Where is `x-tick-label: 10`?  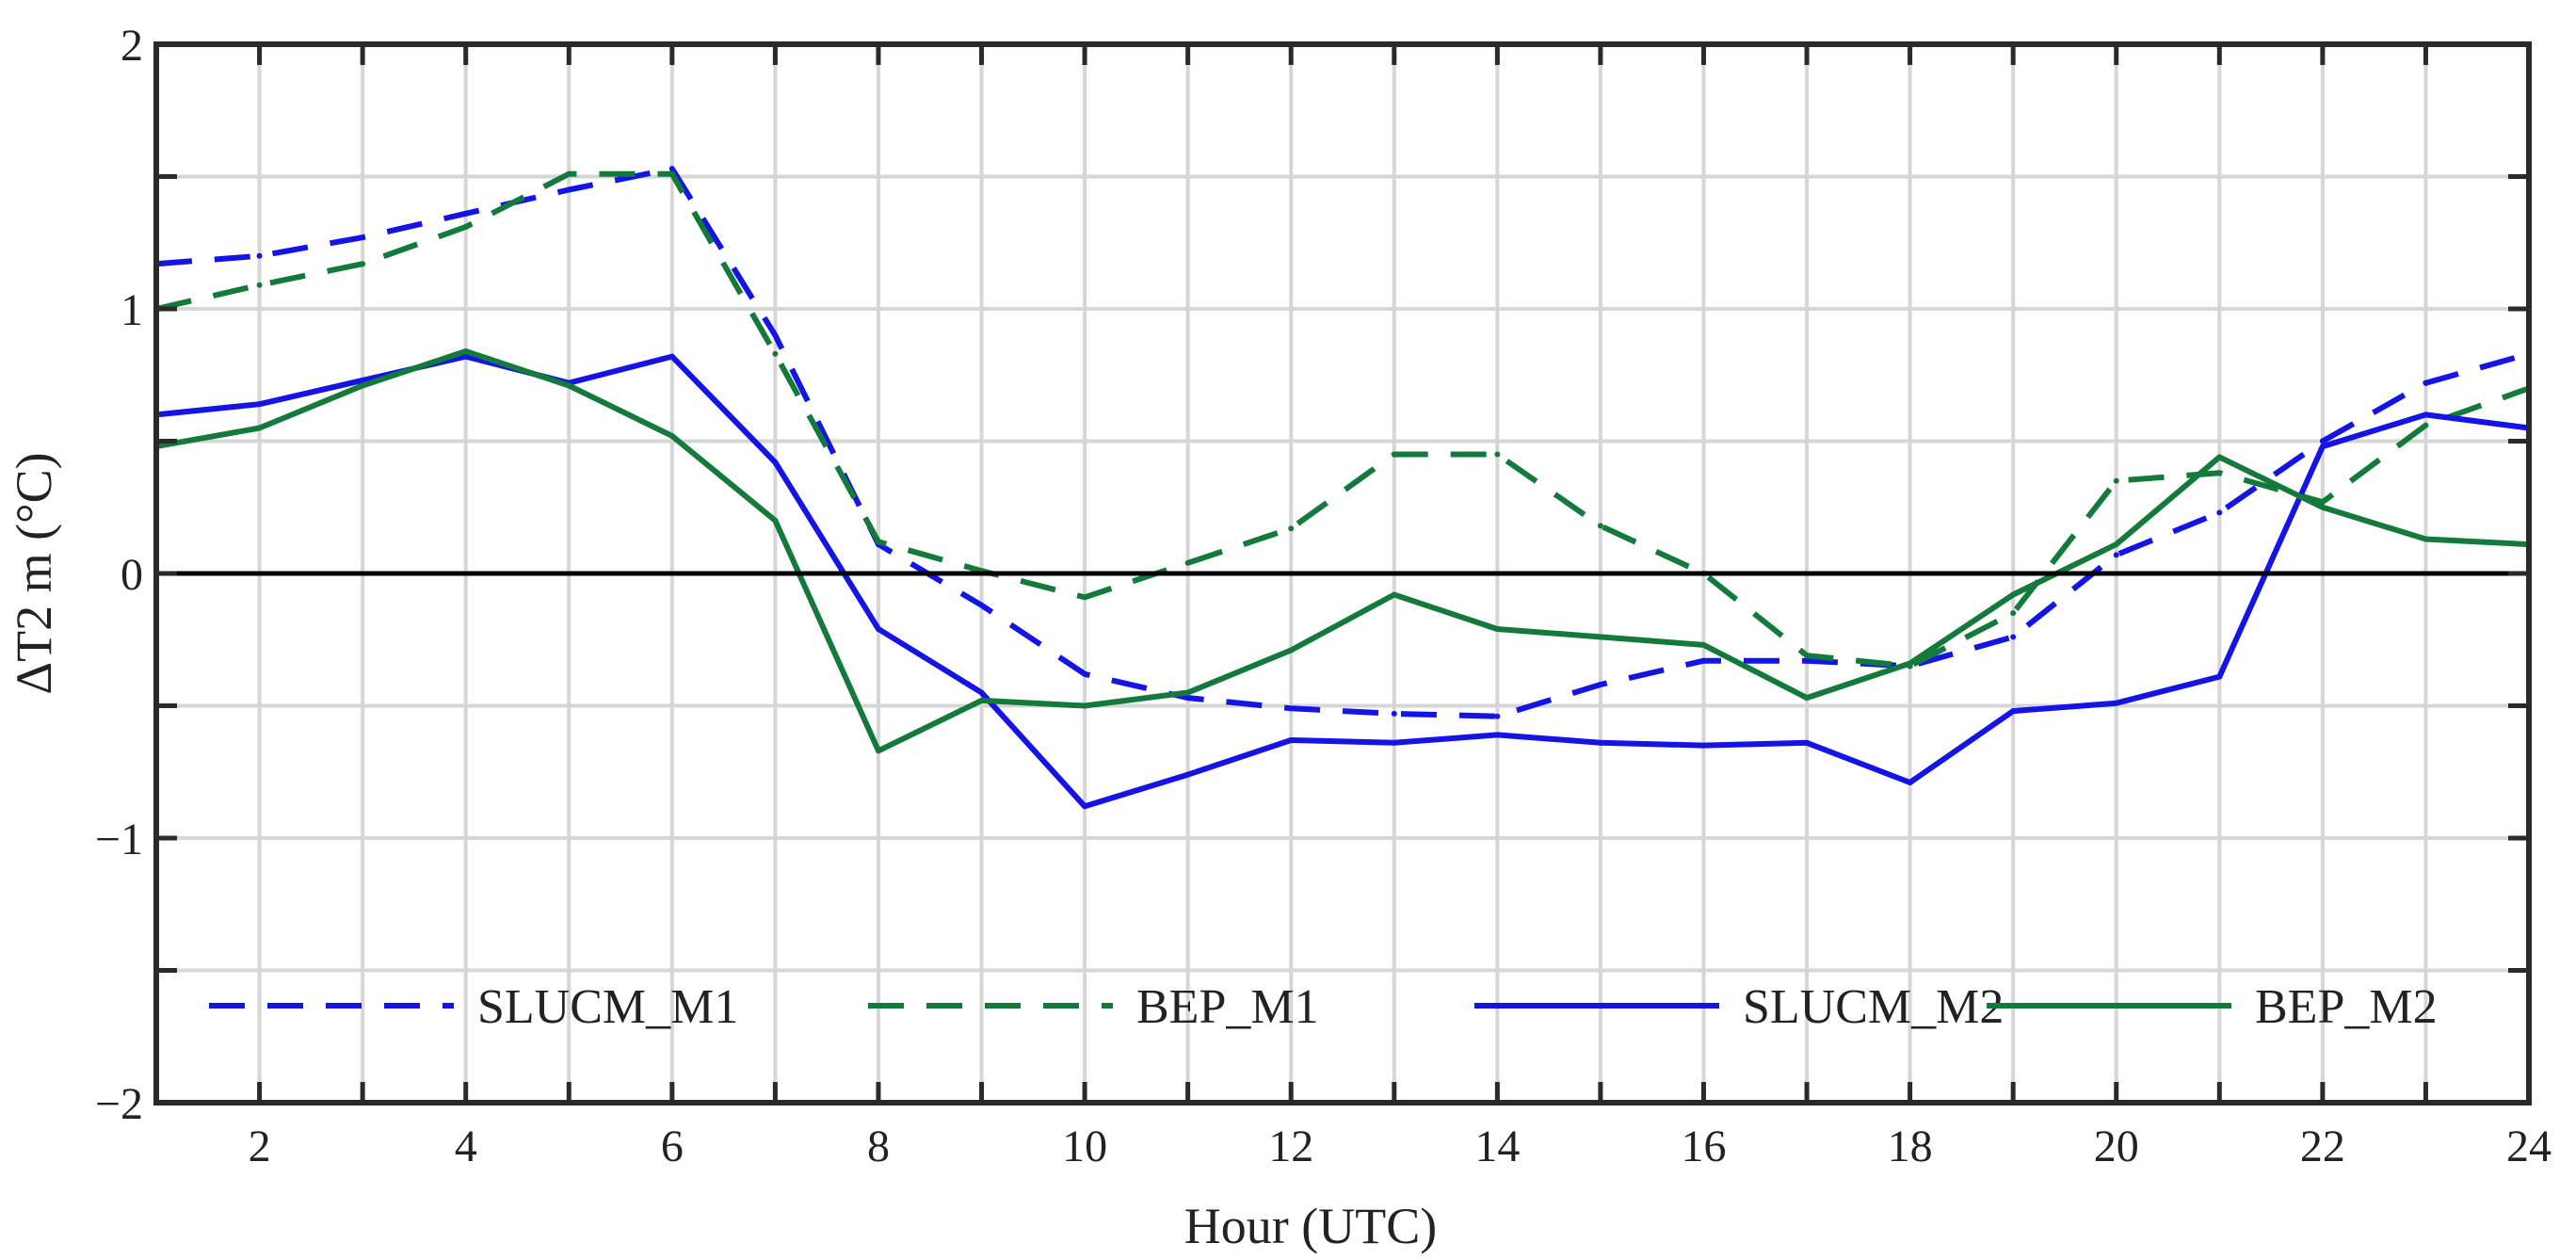
x-tick-label: 10 is located at coordinates (1084, 1147).